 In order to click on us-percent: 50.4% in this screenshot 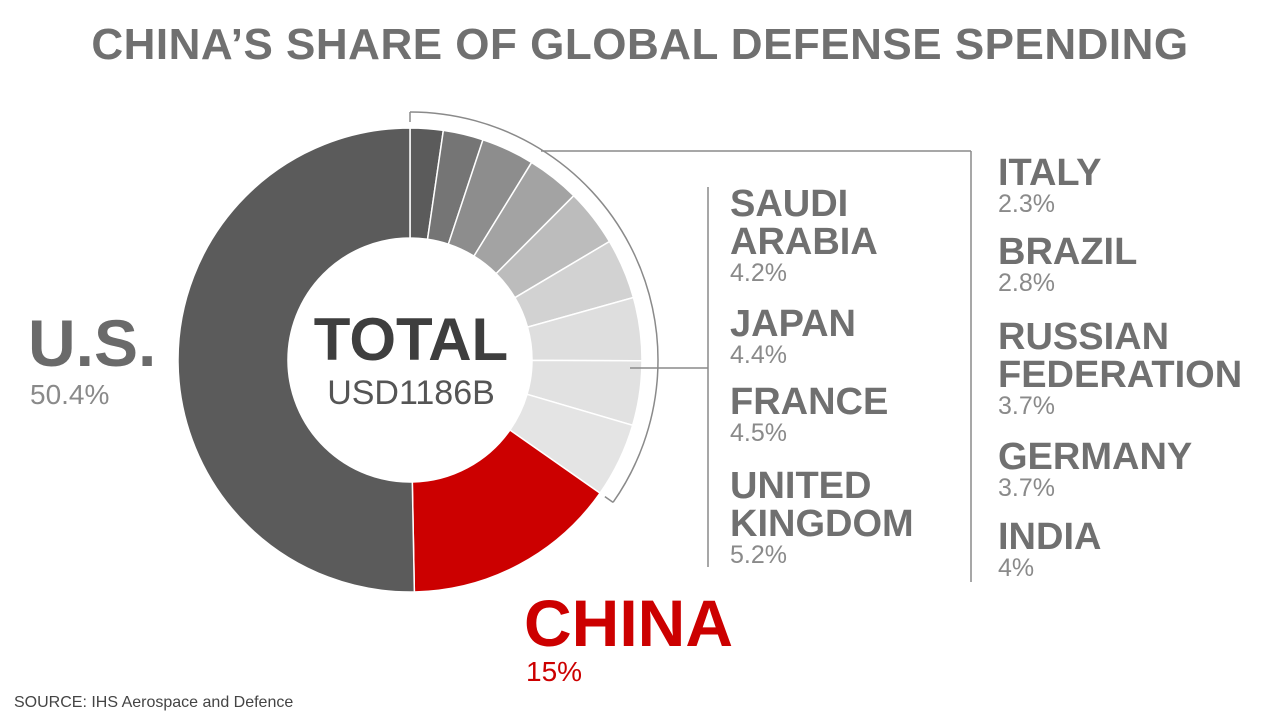, I will do `click(70, 394)`.